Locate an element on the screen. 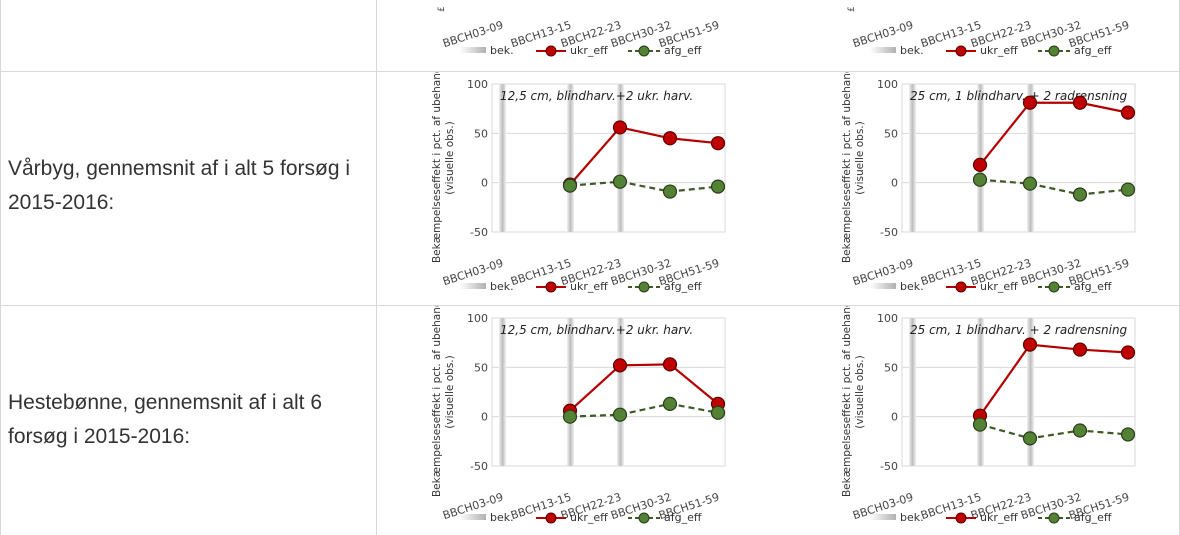 This screenshot has height=535, width=1180. chart-title: 12,5 cm, blindharv.+2 ukr. harv. is located at coordinates (596, 330).